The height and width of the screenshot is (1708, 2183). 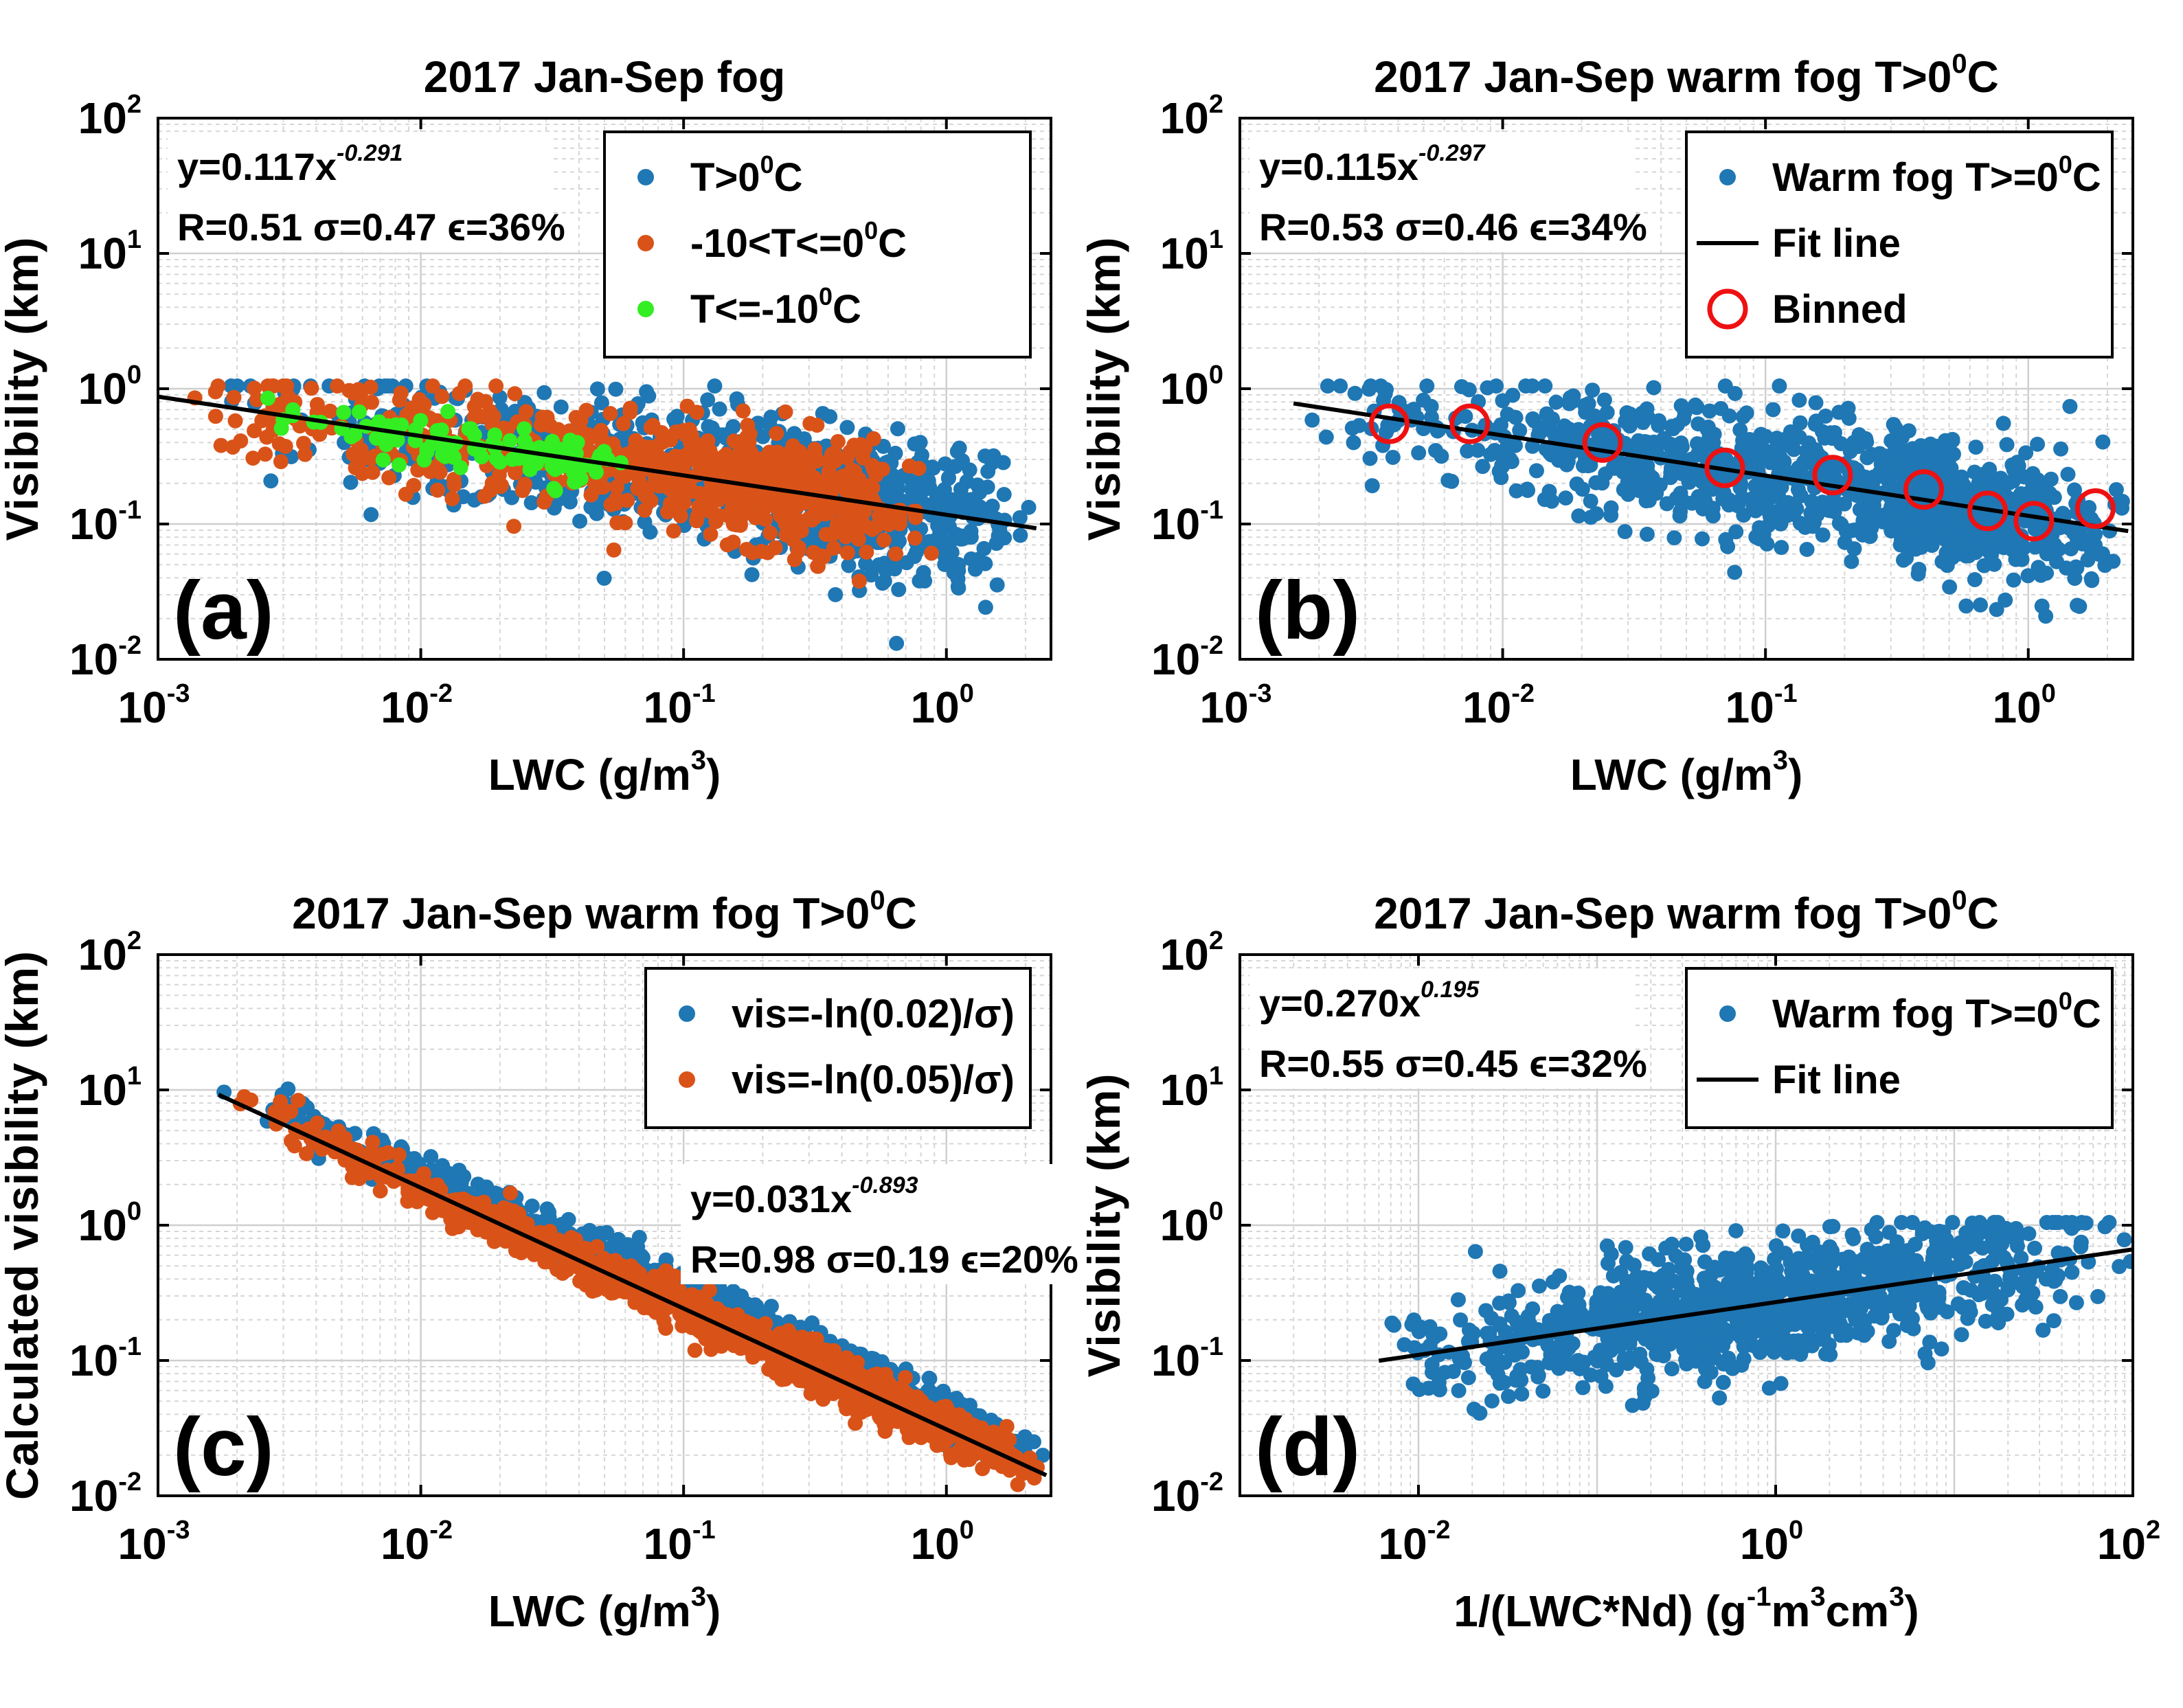 I want to click on y-axis-label: Visibility (km), so click(x=23, y=389).